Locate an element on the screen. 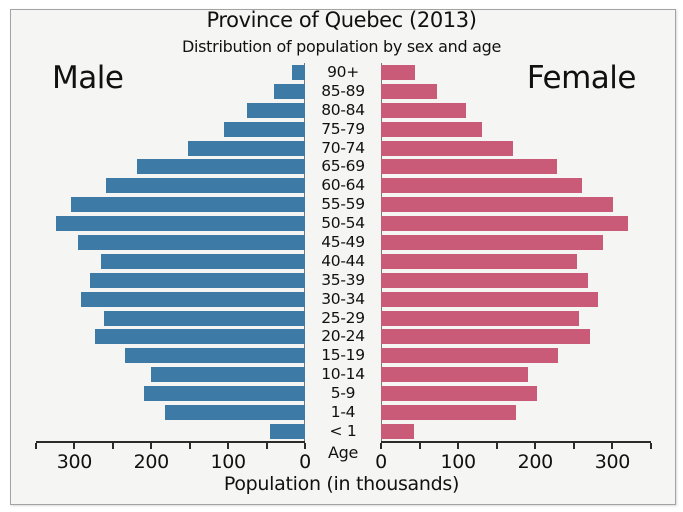 Image resolution: width=683 pixels, height=512 pixels. female-section-label: Female is located at coordinates (581, 78).